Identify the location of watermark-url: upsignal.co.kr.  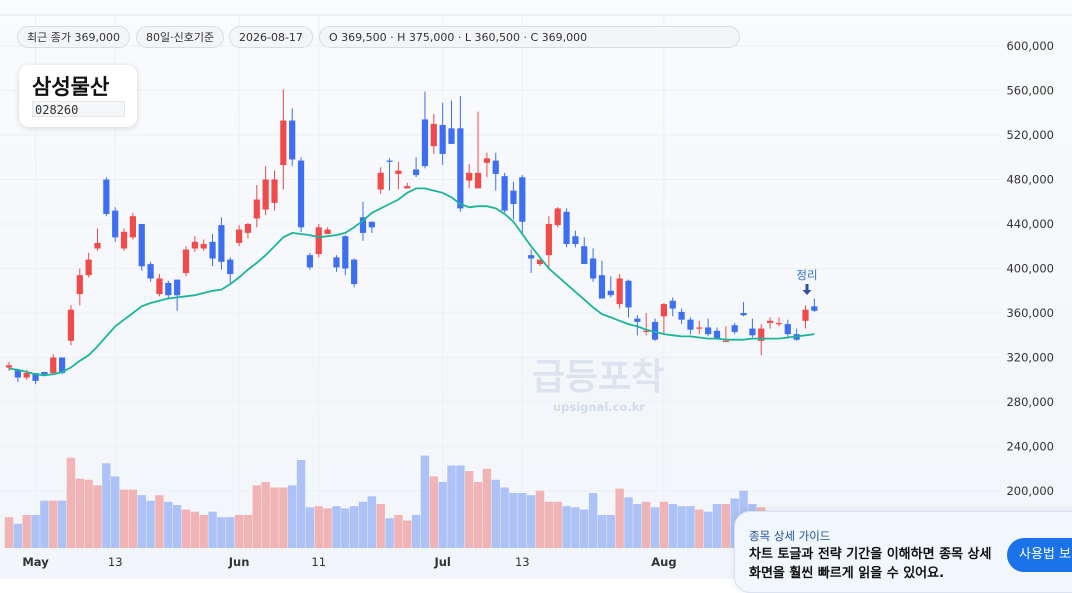
(599, 407).